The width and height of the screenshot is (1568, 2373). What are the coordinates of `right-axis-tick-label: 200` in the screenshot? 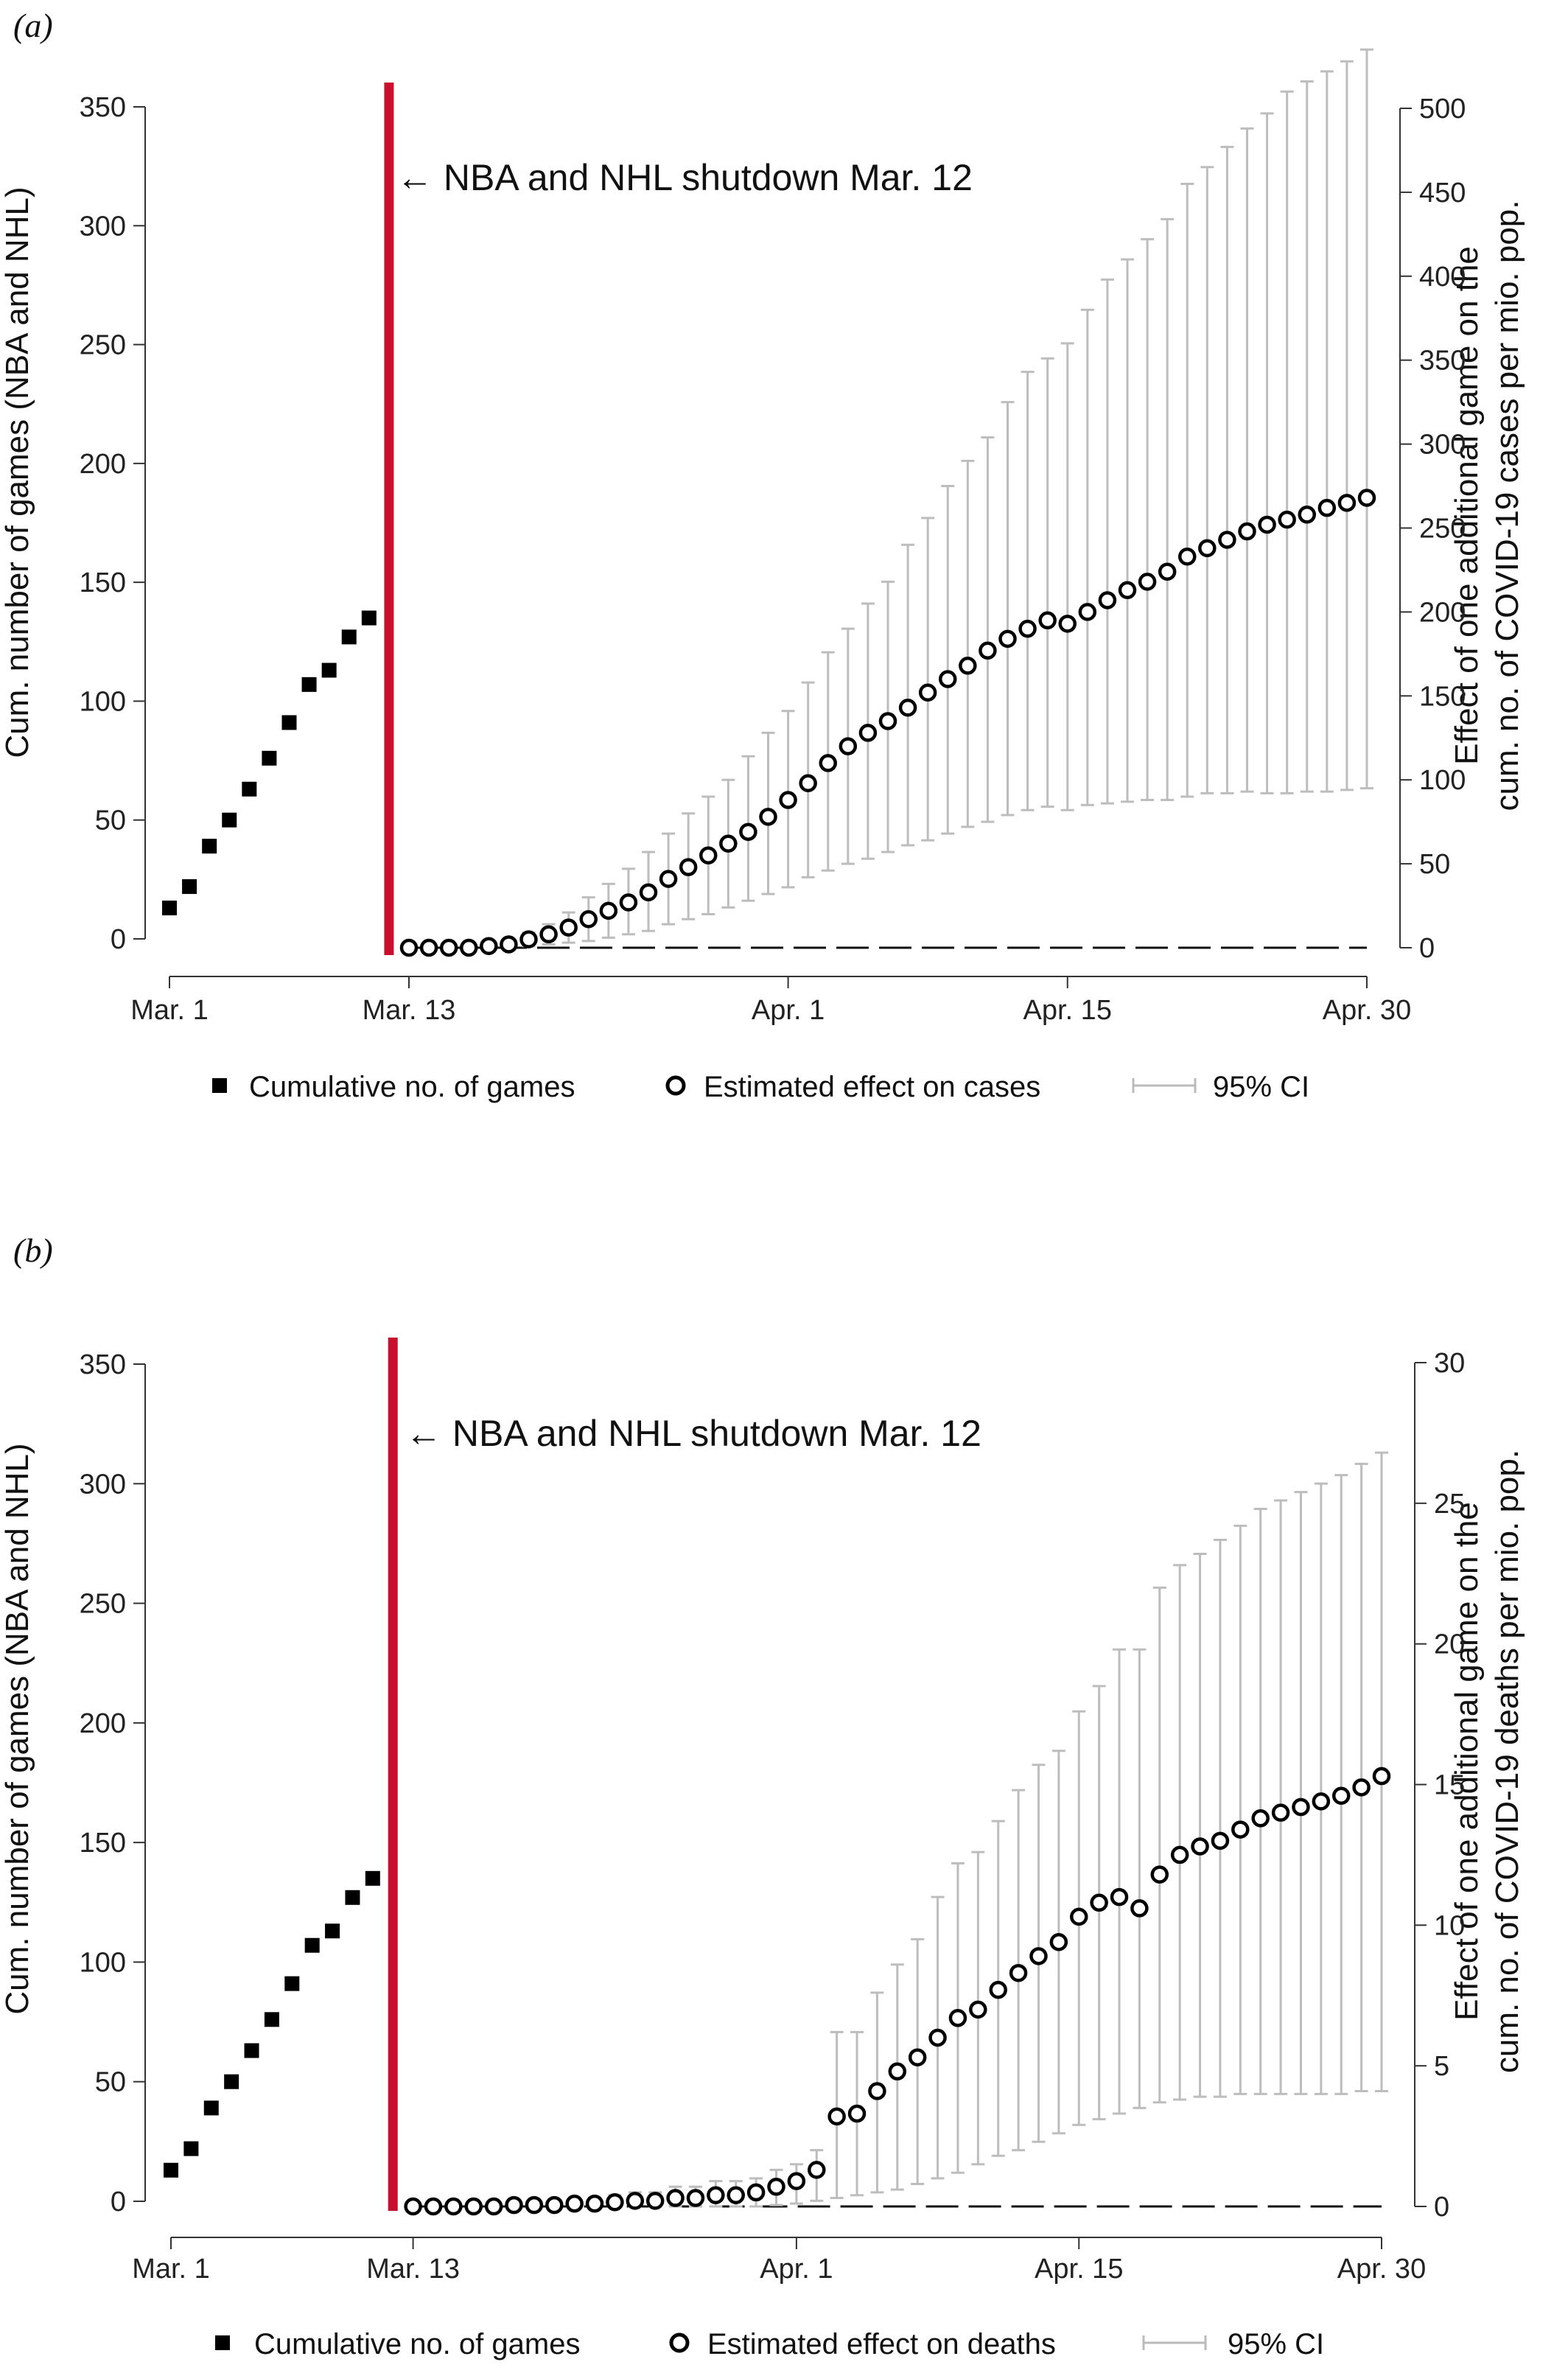 It's located at (1442, 612).